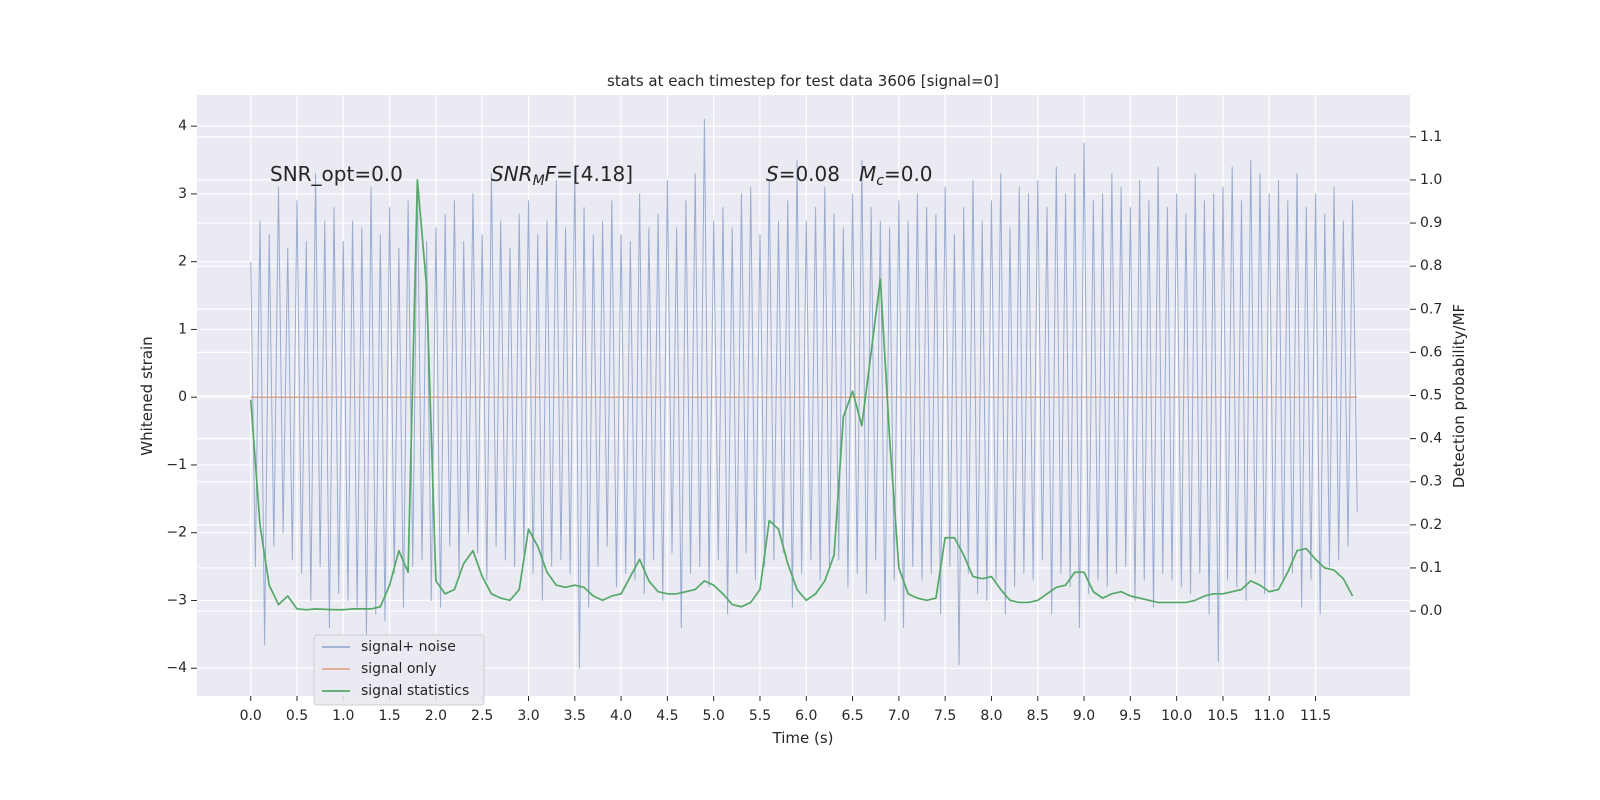  I want to click on x-tick-label: 11.0, so click(1269, 716).